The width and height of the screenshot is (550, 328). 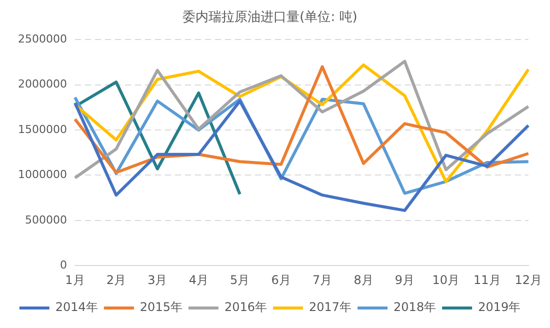 I want to click on y-tick-label: 1500000, so click(x=42, y=129).